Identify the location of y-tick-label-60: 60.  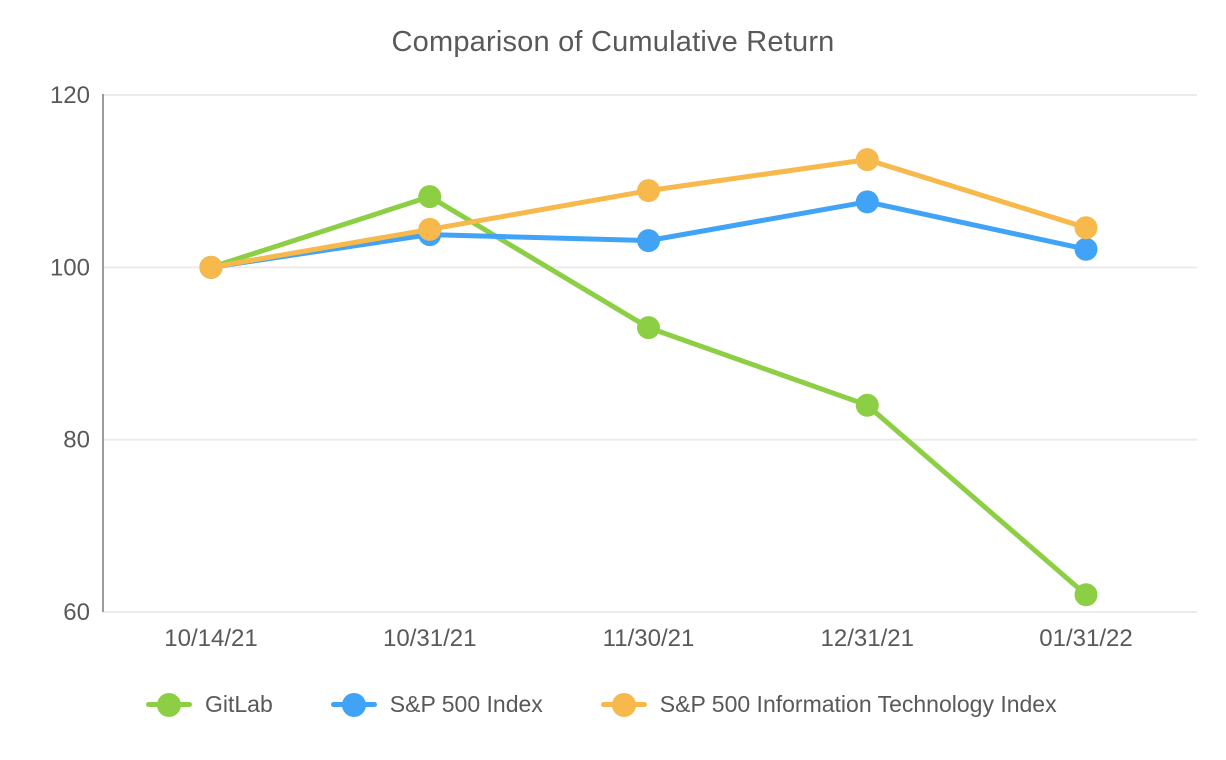
(76, 612).